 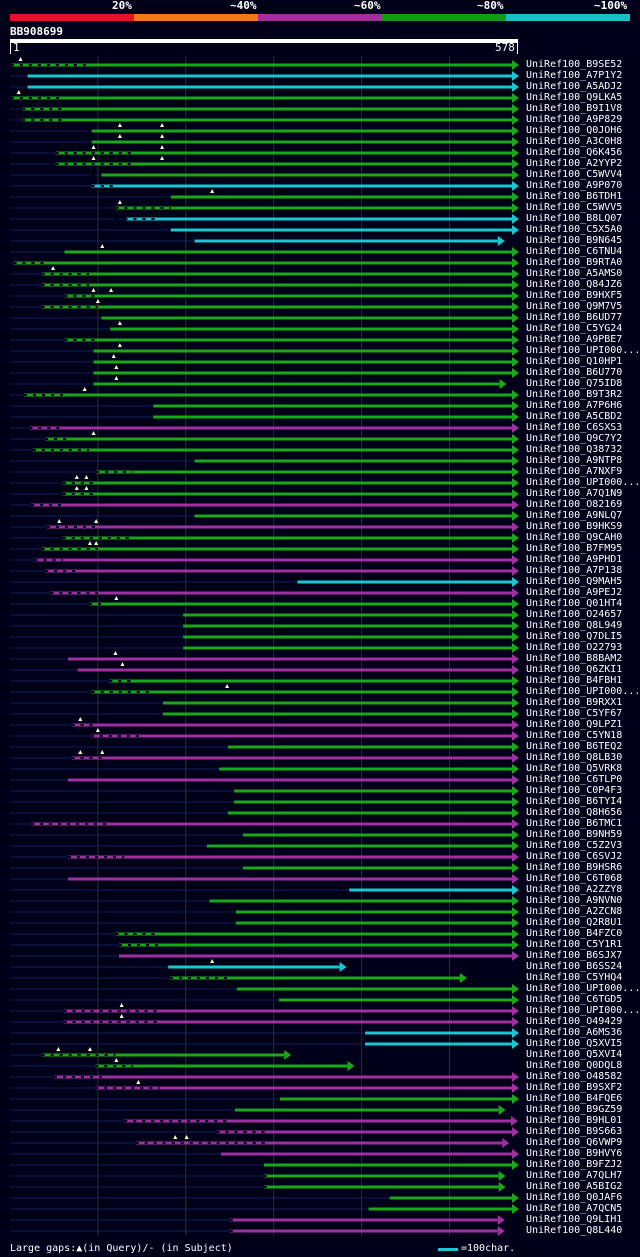 I want to click on hit-label: UniRef100_A2YYP2, so click(x=574, y=163).